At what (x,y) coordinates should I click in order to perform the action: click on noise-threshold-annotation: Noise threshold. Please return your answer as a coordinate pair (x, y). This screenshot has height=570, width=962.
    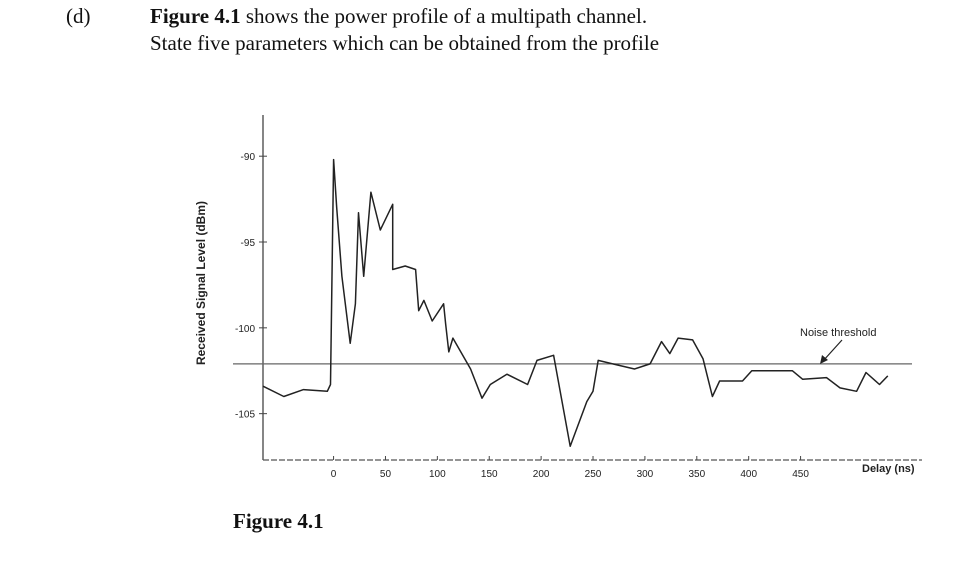
    Looking at the image, I should click on (838, 333).